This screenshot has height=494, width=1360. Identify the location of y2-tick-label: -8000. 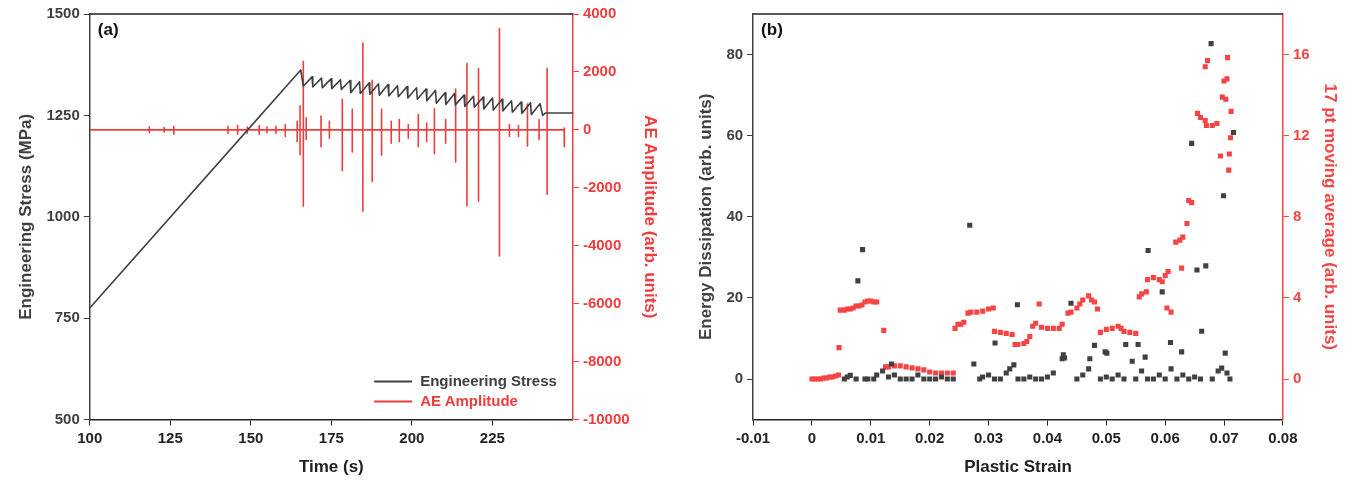
(602, 360).